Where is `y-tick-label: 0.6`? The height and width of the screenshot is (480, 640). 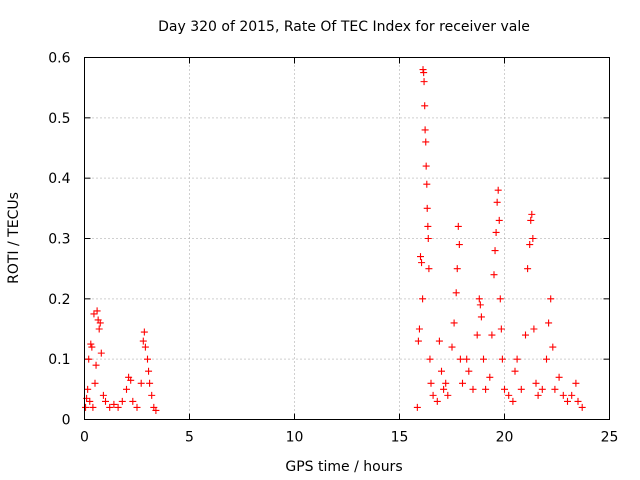 y-tick-label: 0.6 is located at coordinates (59, 59).